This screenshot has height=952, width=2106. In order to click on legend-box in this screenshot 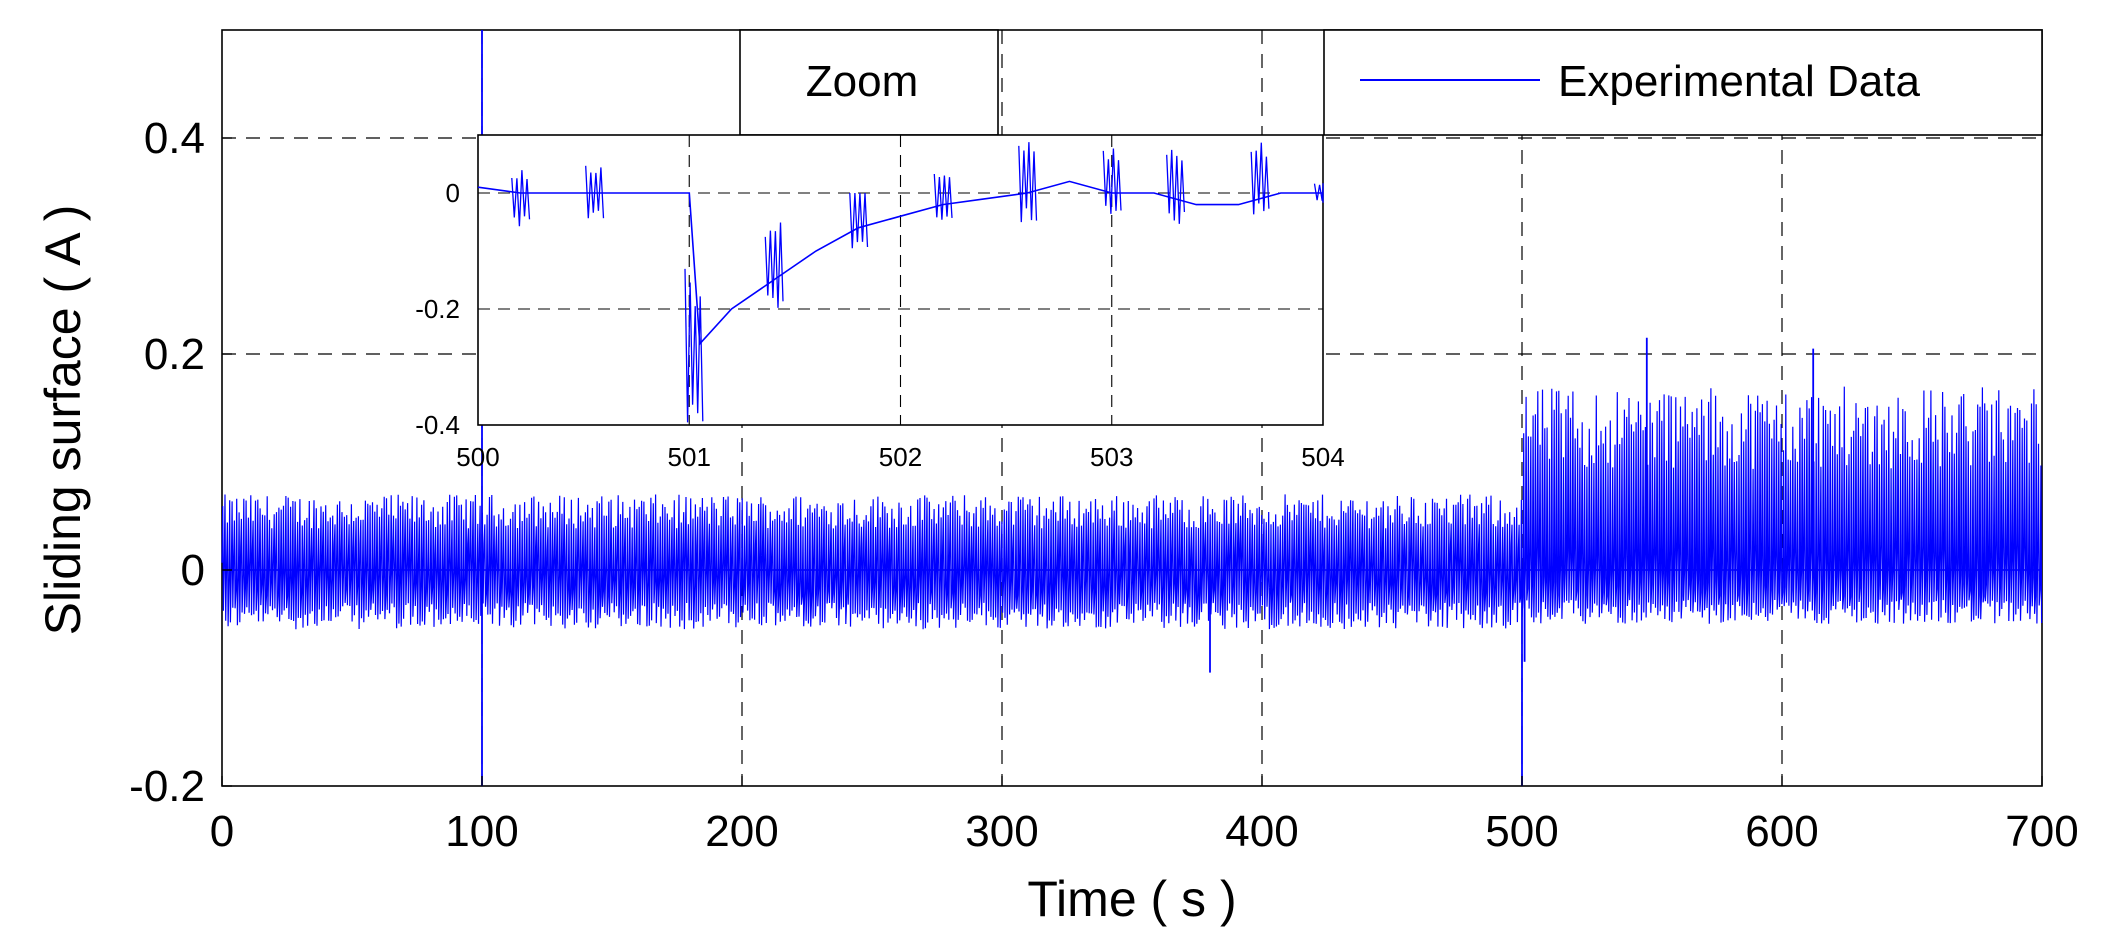, I will do `click(1683, 82)`.